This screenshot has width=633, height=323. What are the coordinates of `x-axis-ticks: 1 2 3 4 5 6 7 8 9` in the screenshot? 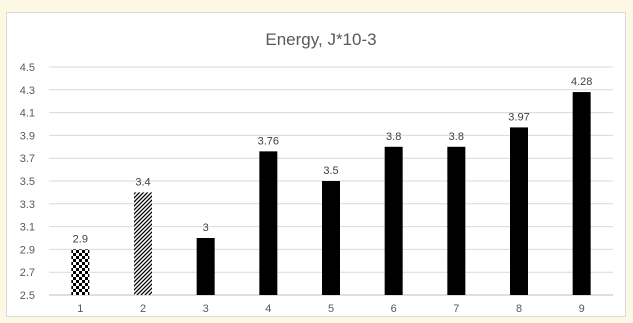 It's located at (330, 309).